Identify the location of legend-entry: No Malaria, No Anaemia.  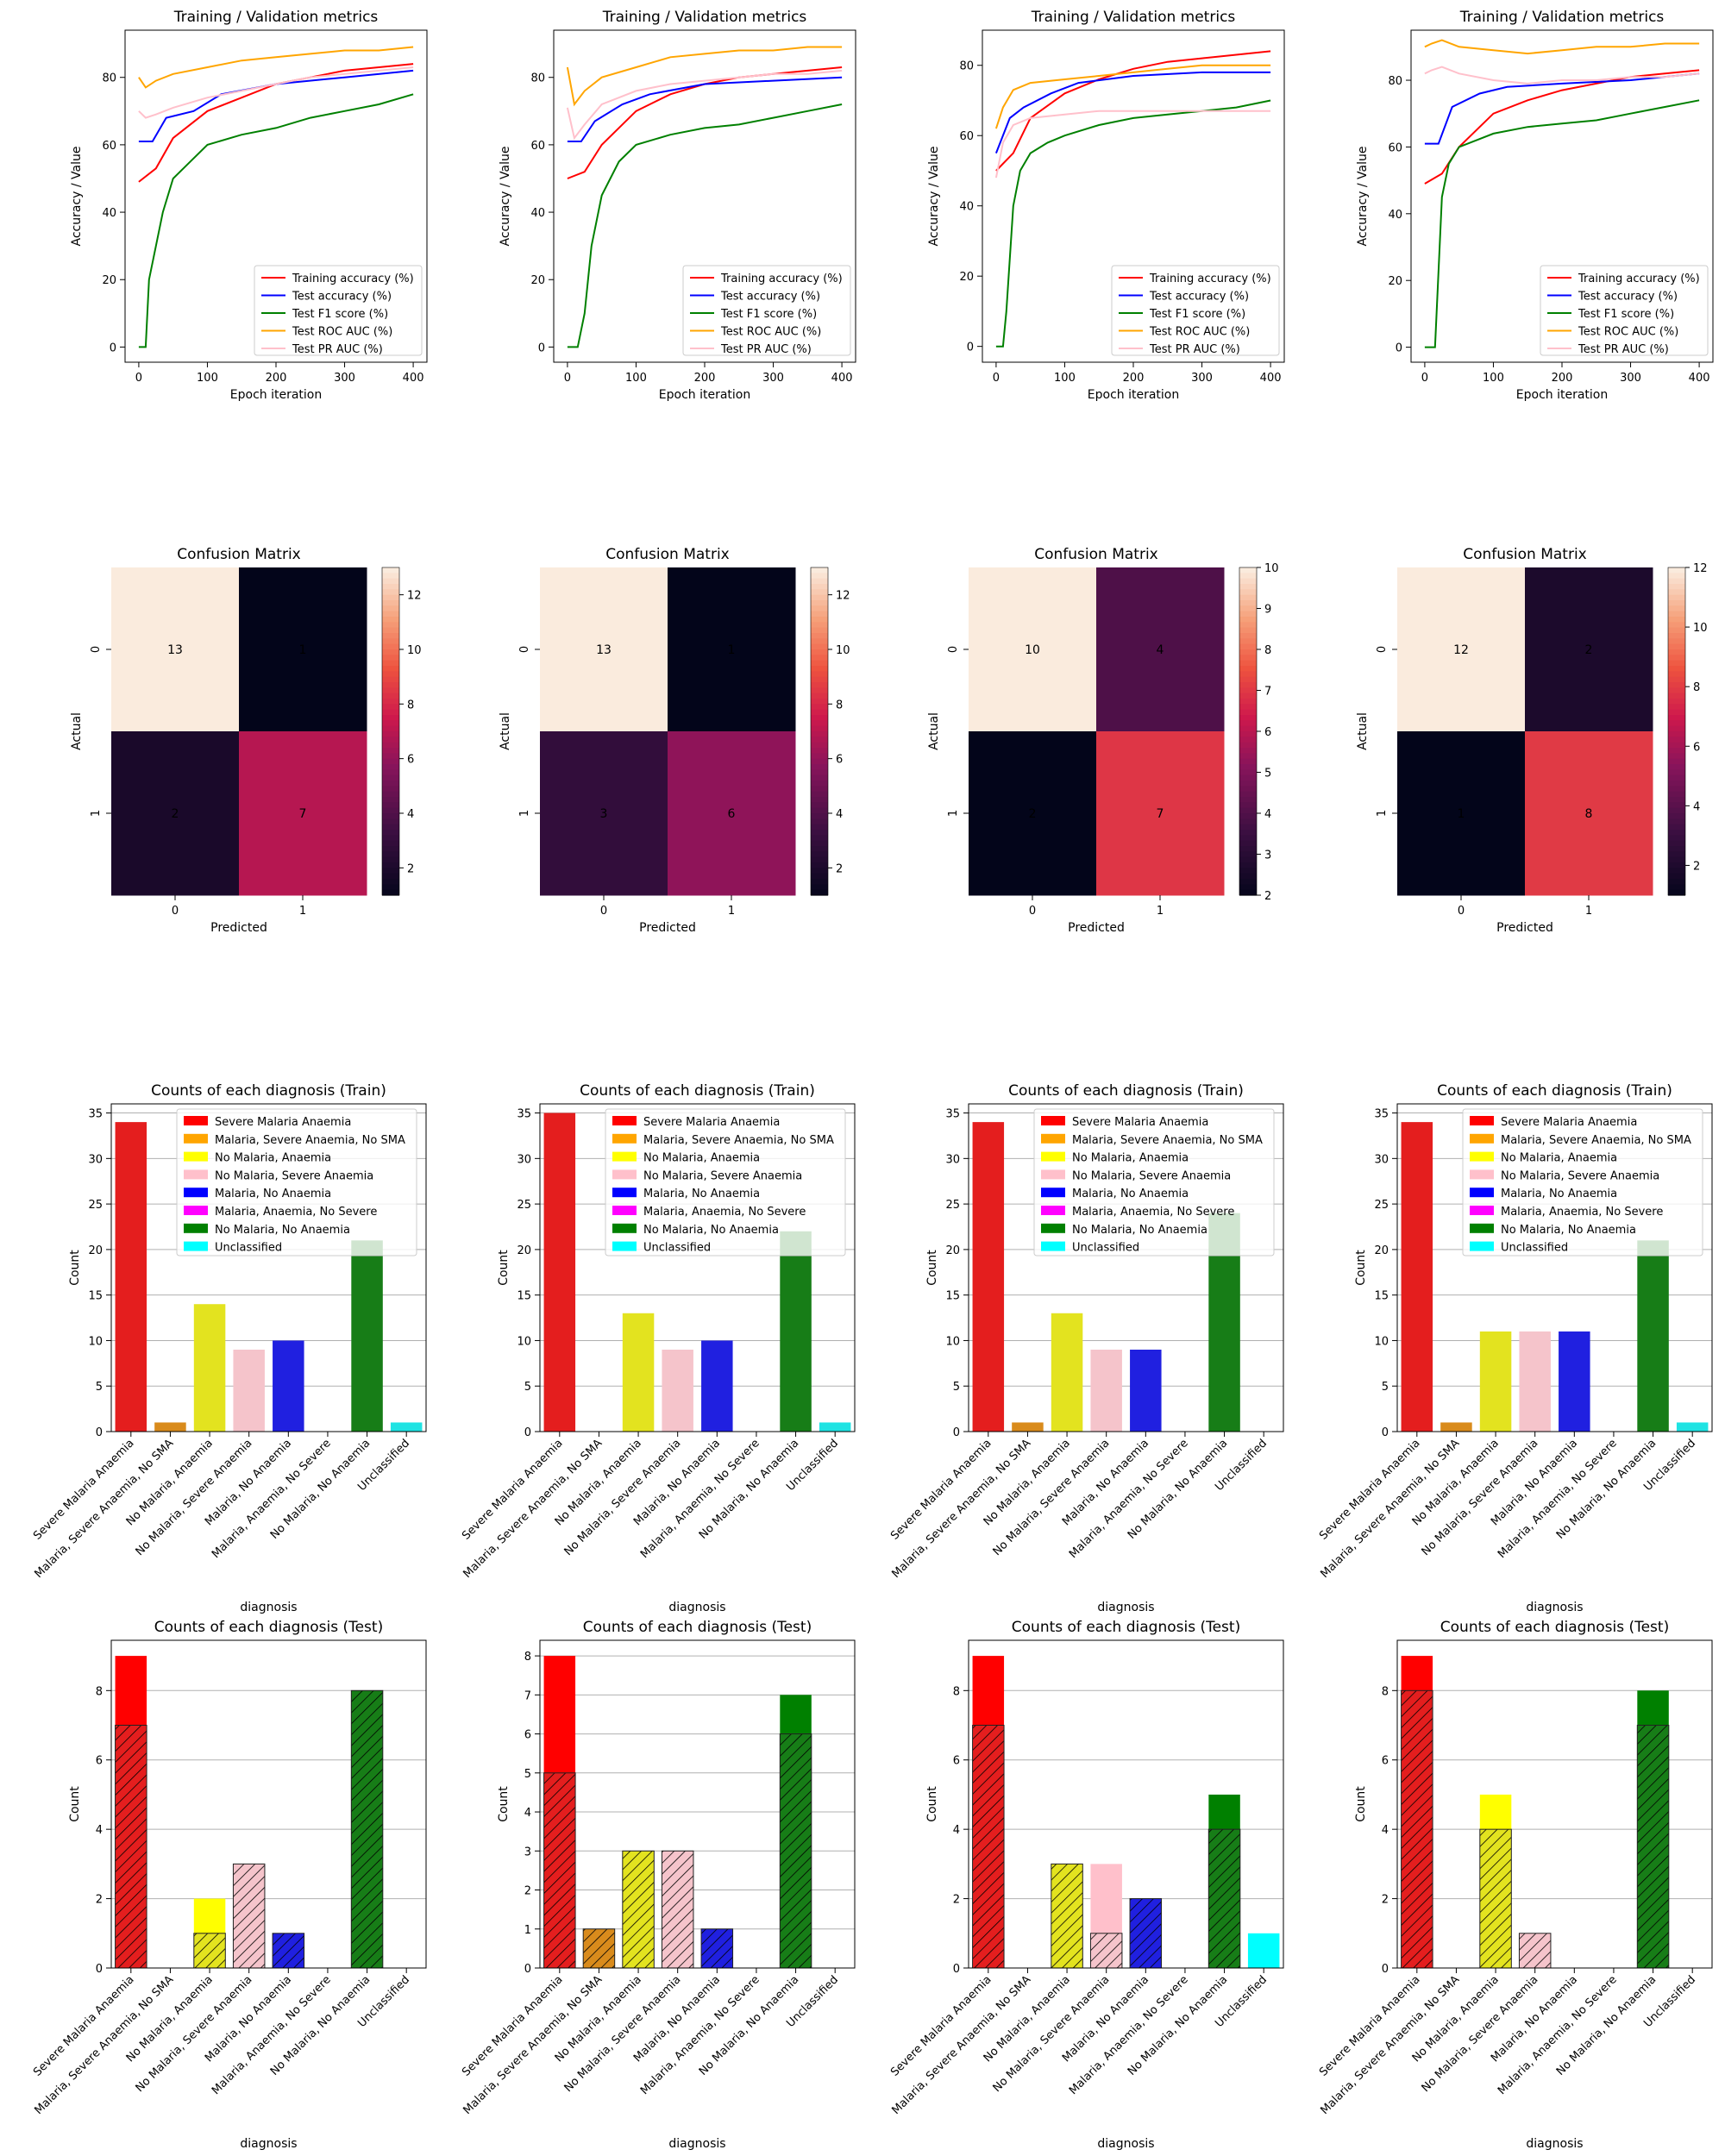
(1569, 1230).